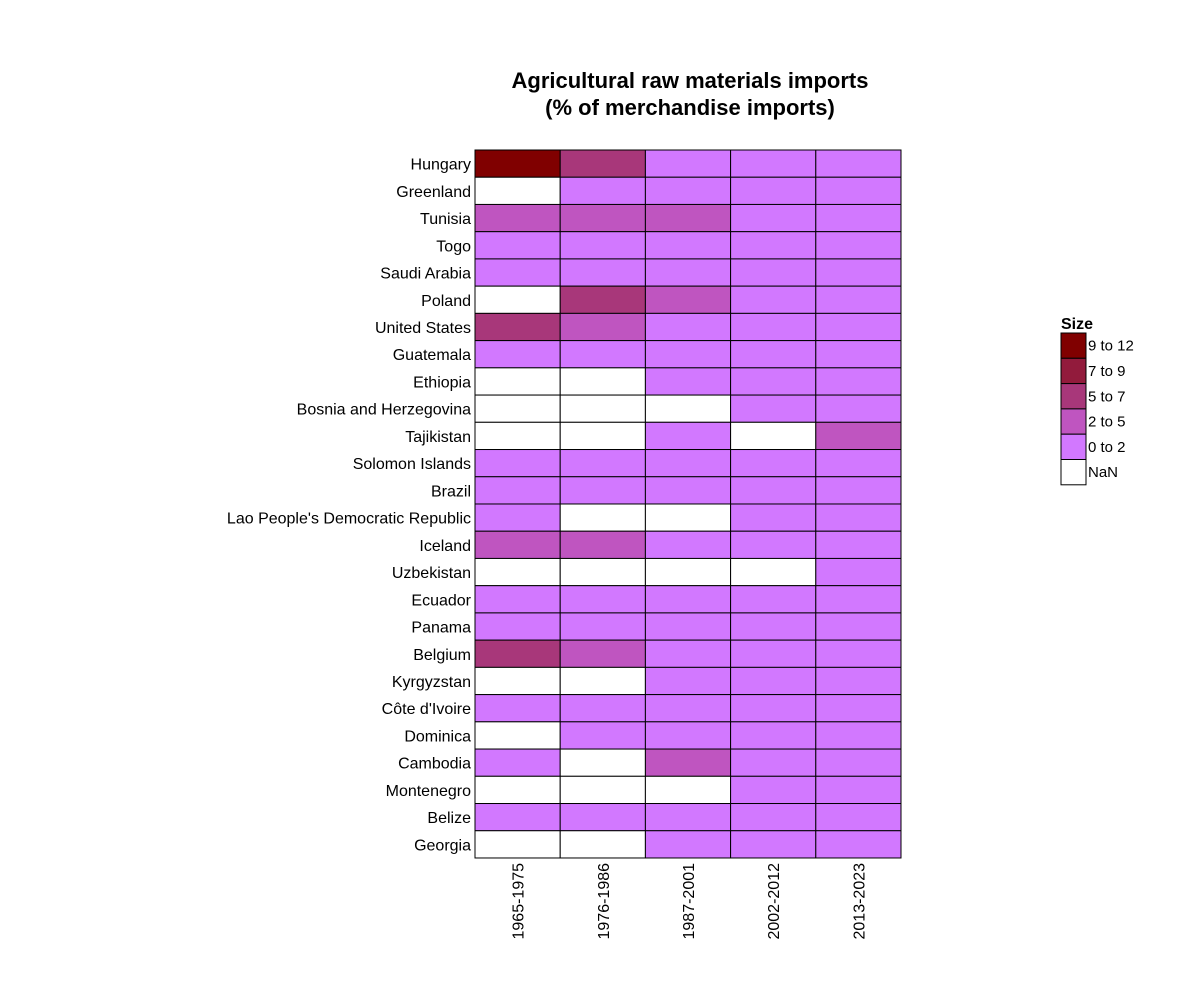  What do you see at coordinates (437, 736) in the screenshot?
I see `row-label: Dominica` at bounding box center [437, 736].